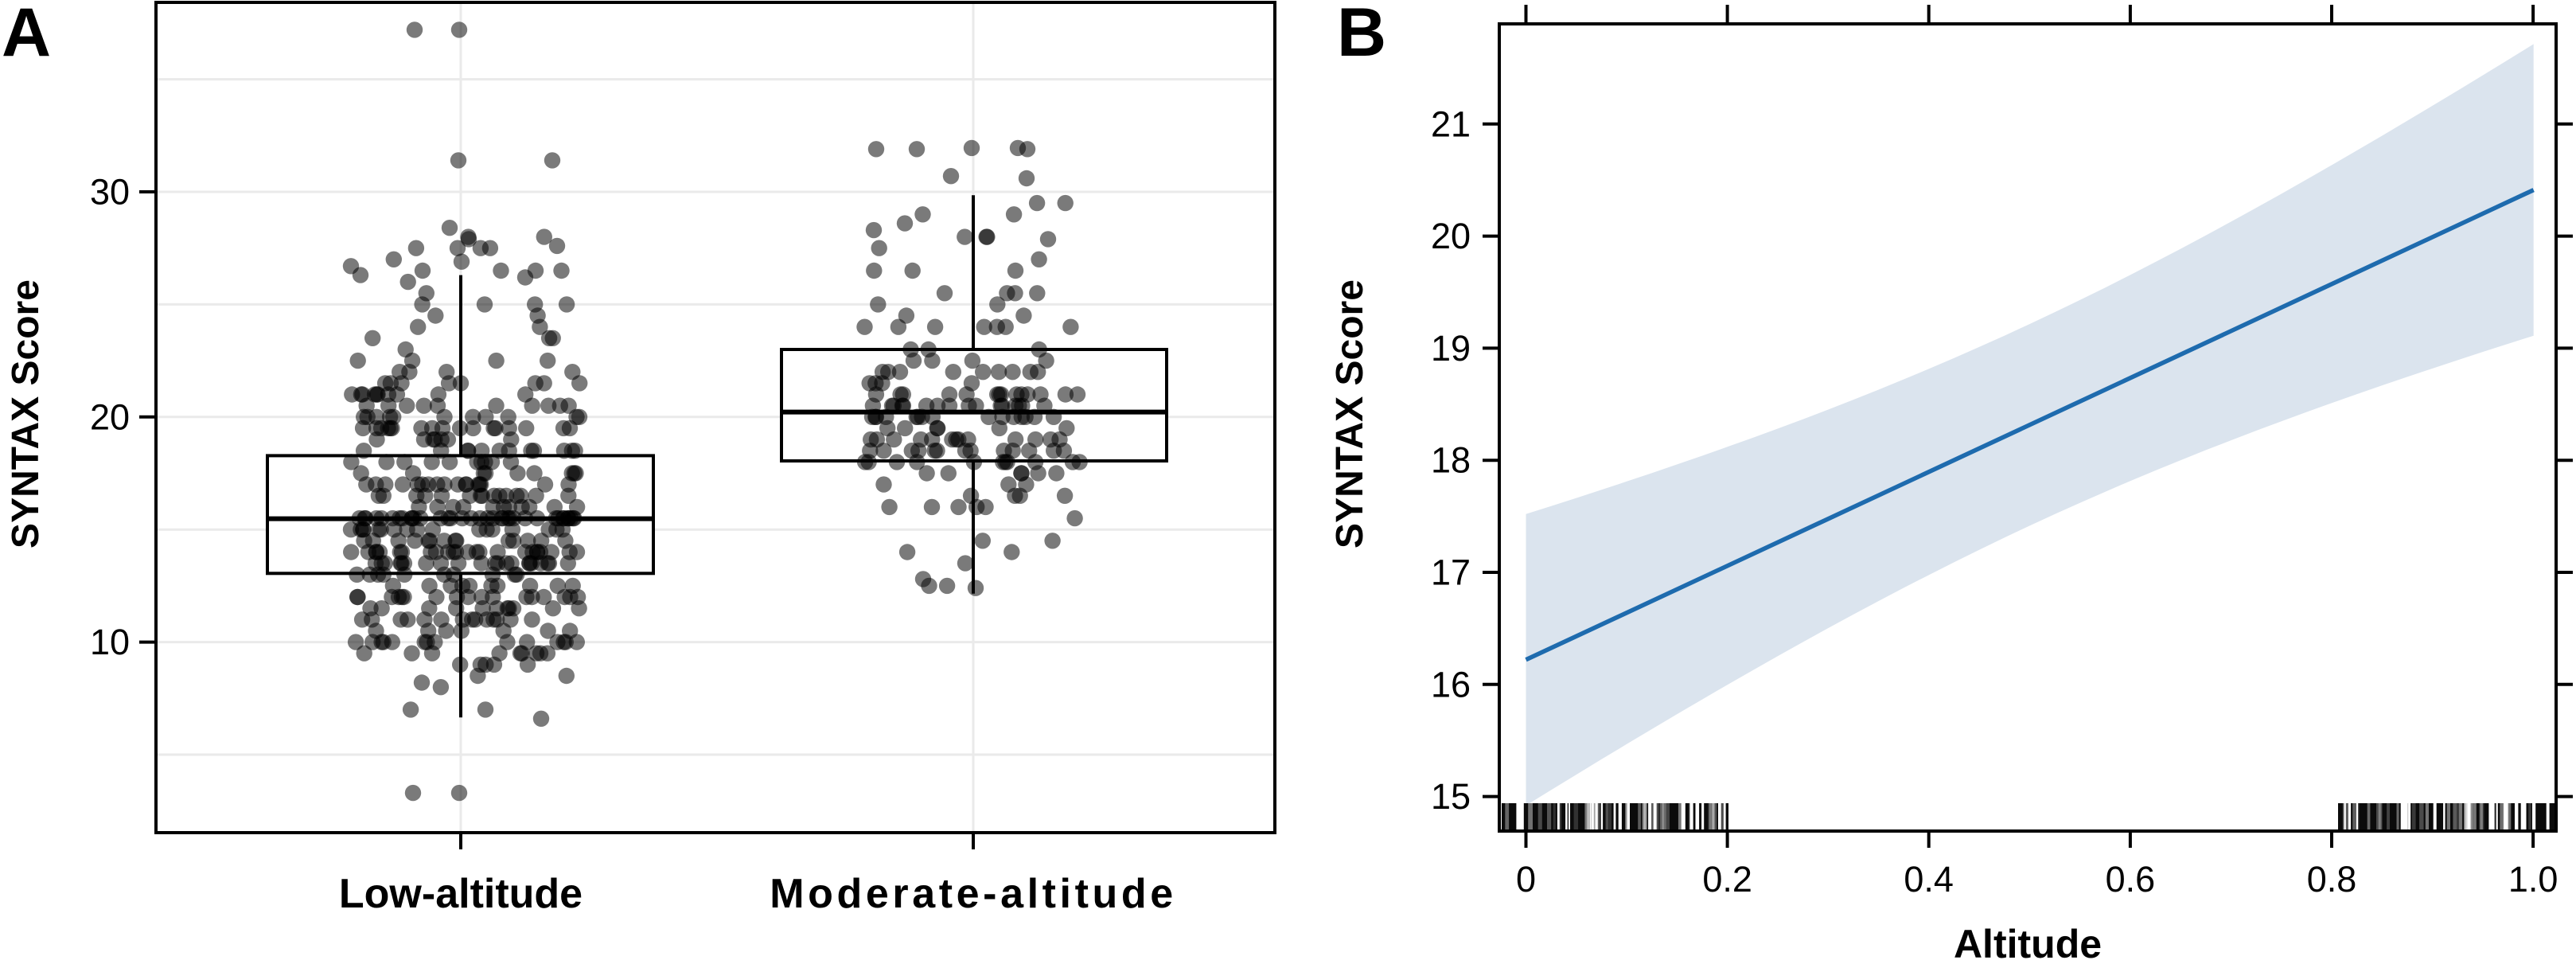  I want to click on svg-text: 30, so click(110, 192).